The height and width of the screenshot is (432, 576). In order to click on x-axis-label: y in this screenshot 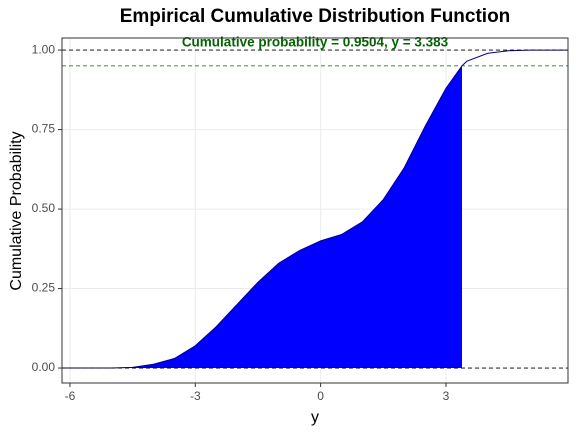, I will do `click(315, 417)`.